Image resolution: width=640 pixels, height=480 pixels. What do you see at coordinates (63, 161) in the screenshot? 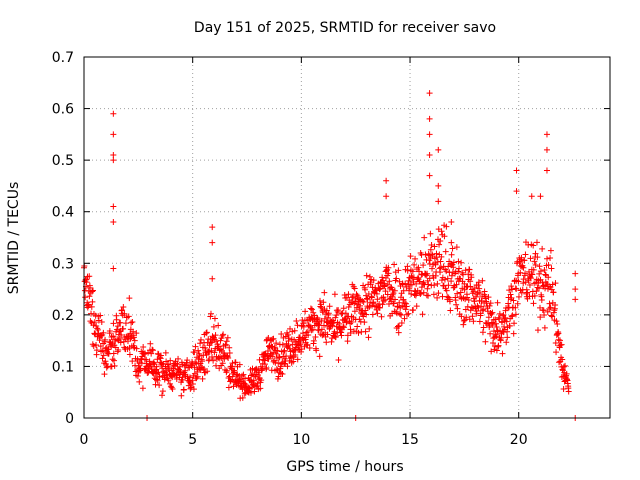
I see `y-tick-label: 0.5` at bounding box center [63, 161].